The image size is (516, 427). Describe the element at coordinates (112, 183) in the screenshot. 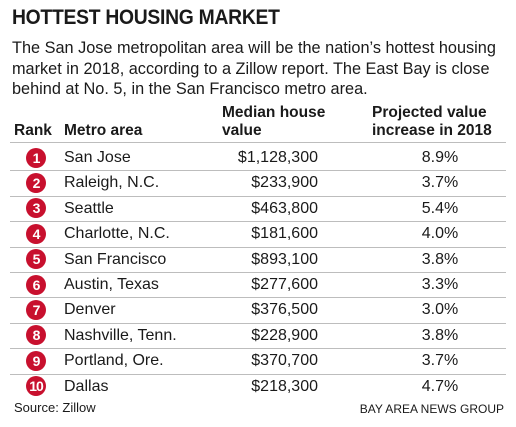

I see `metro-area: Raleigh, N.C.` at that location.